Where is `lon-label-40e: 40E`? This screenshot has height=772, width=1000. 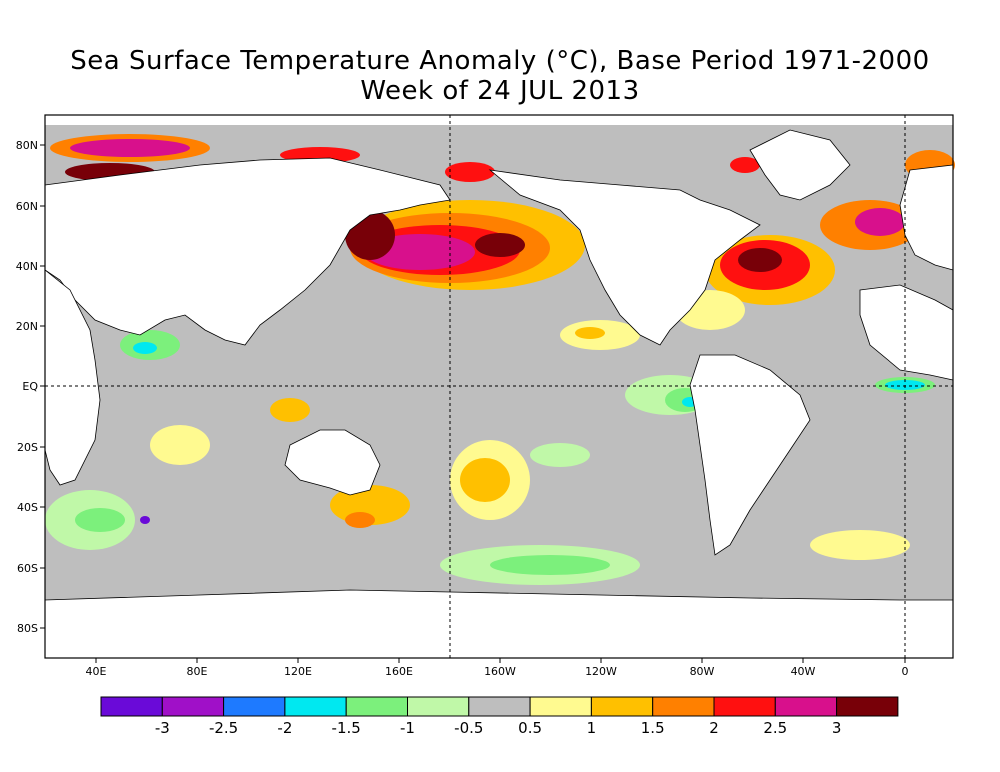
lon-label-40e: 40E is located at coordinates (96, 671).